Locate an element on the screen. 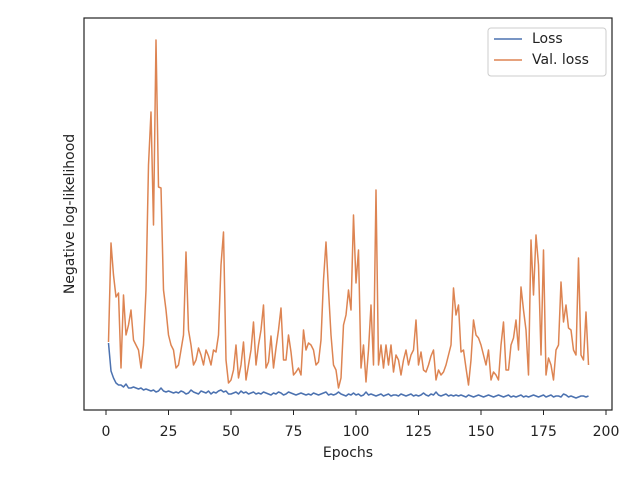  legend-label: Val. loss is located at coordinates (560, 60).